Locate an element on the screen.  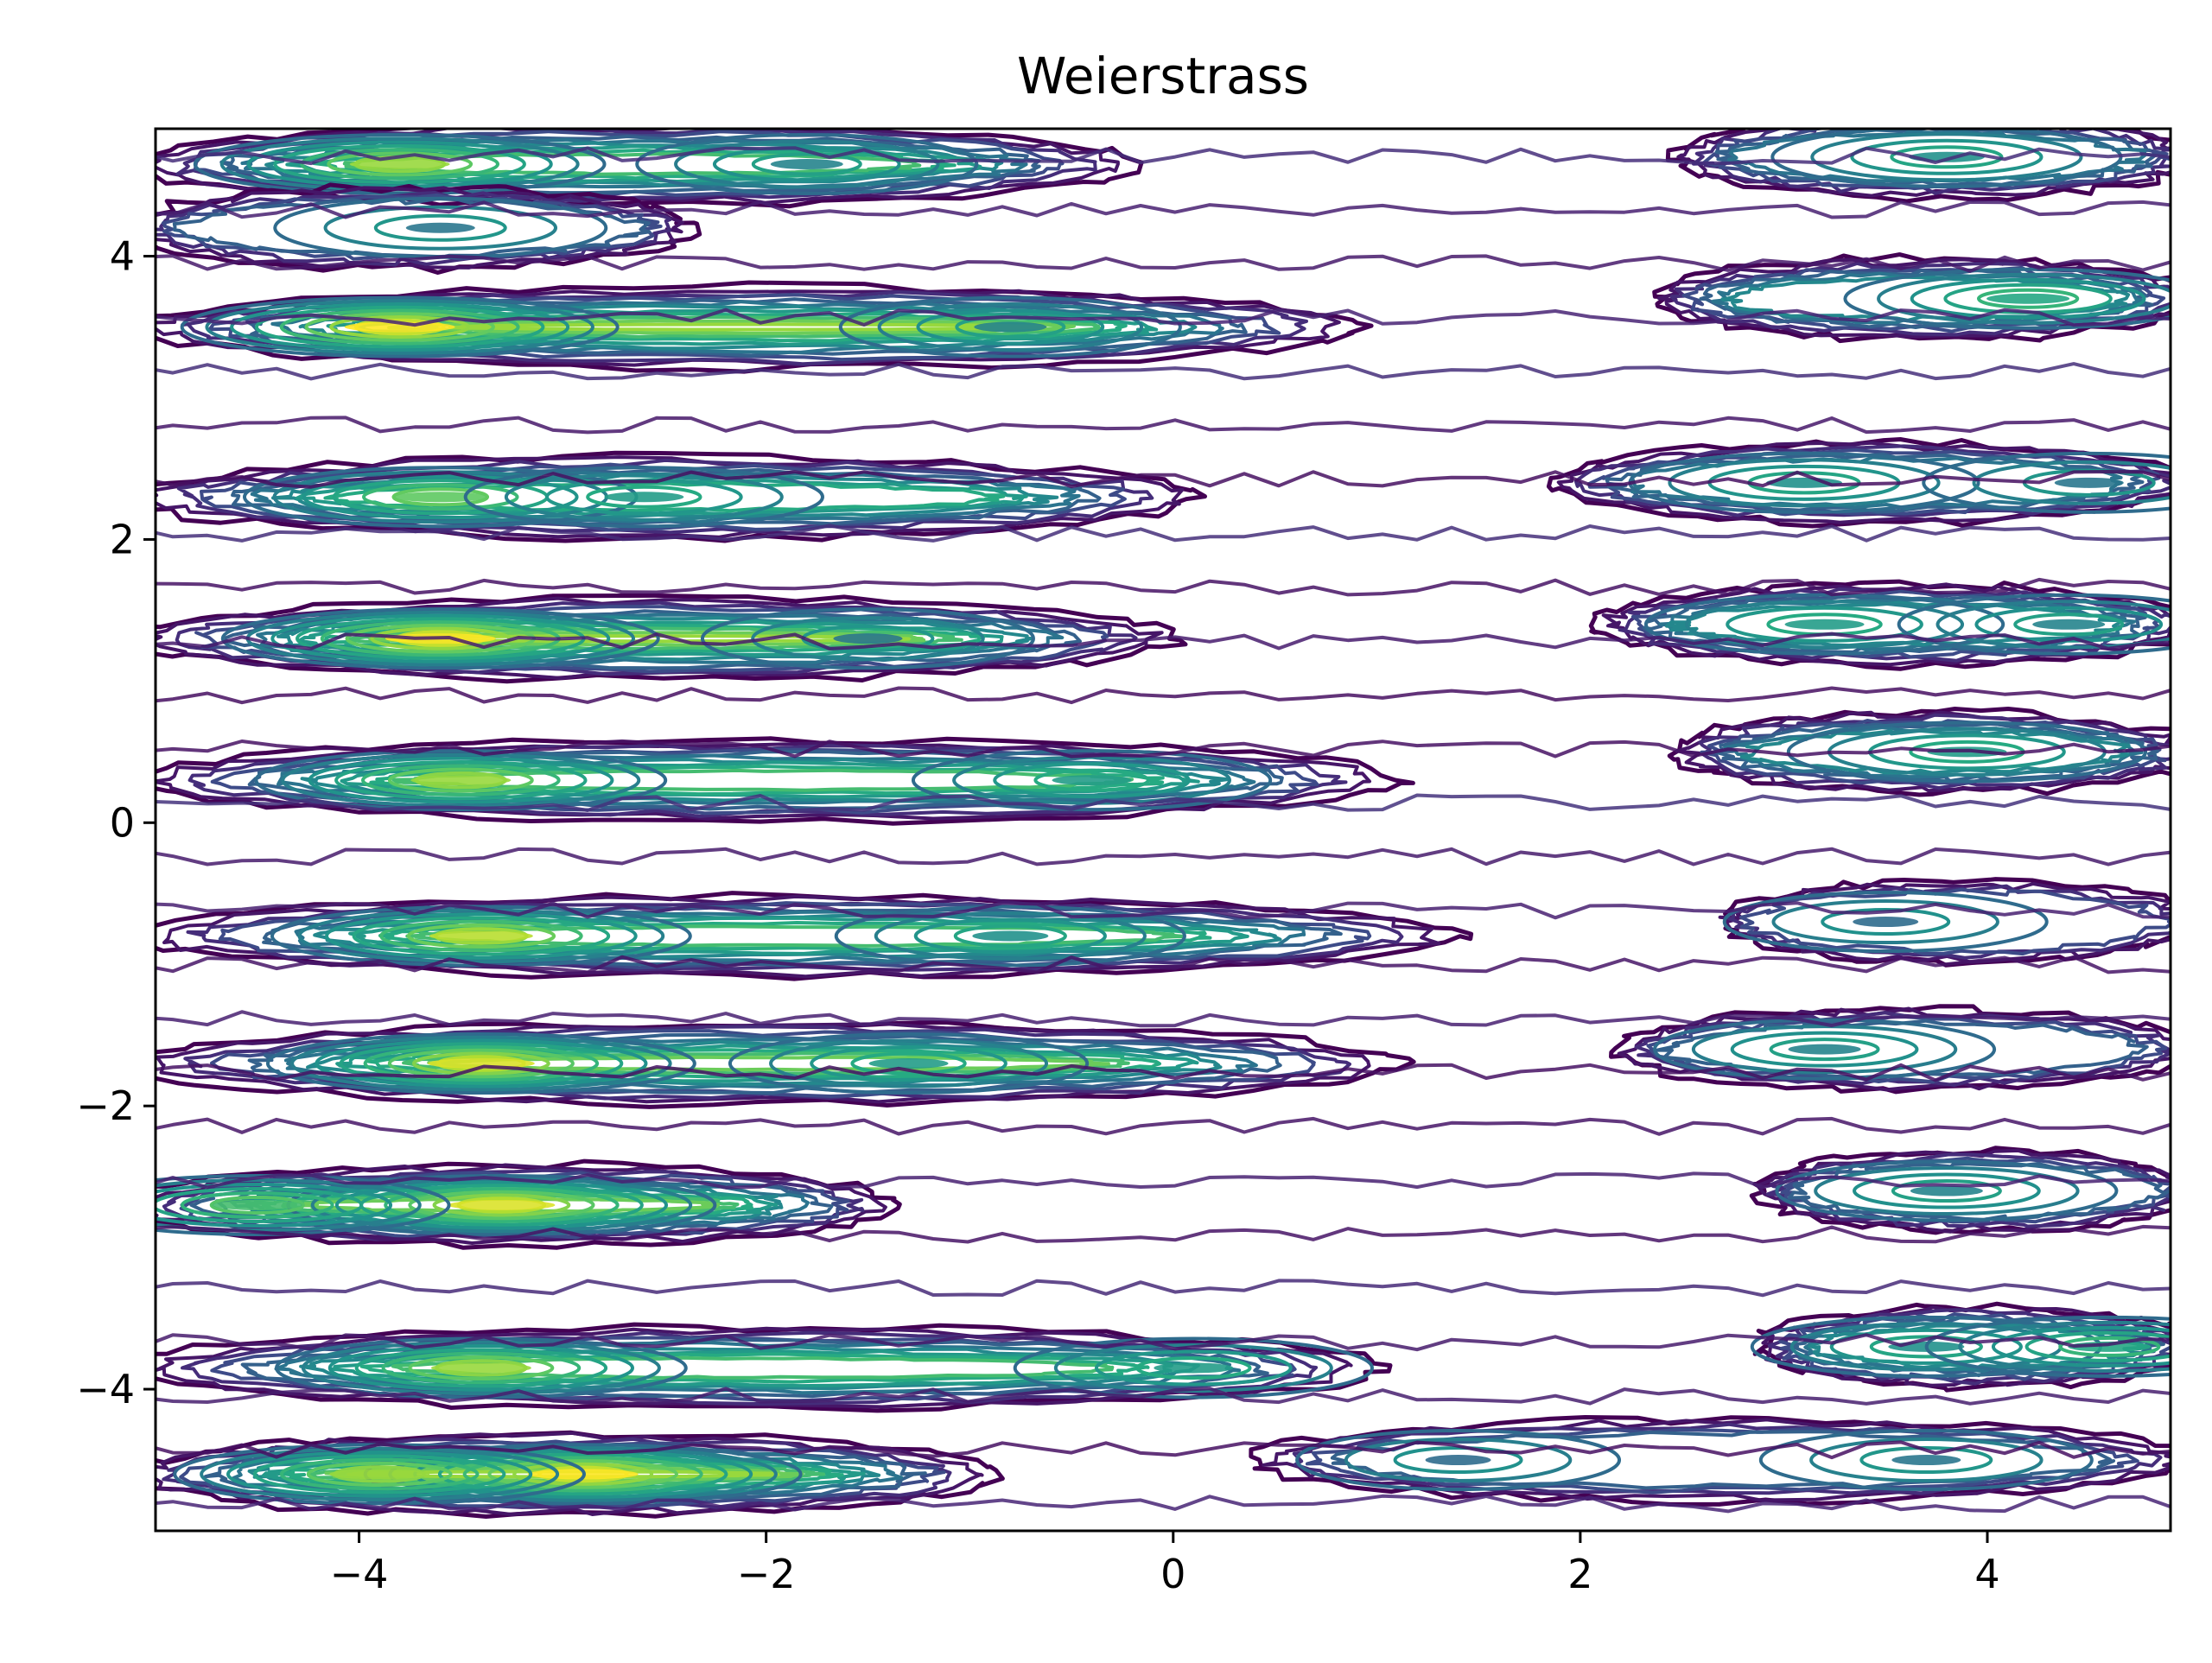
contour-band is located at coordinates (1879, 625).